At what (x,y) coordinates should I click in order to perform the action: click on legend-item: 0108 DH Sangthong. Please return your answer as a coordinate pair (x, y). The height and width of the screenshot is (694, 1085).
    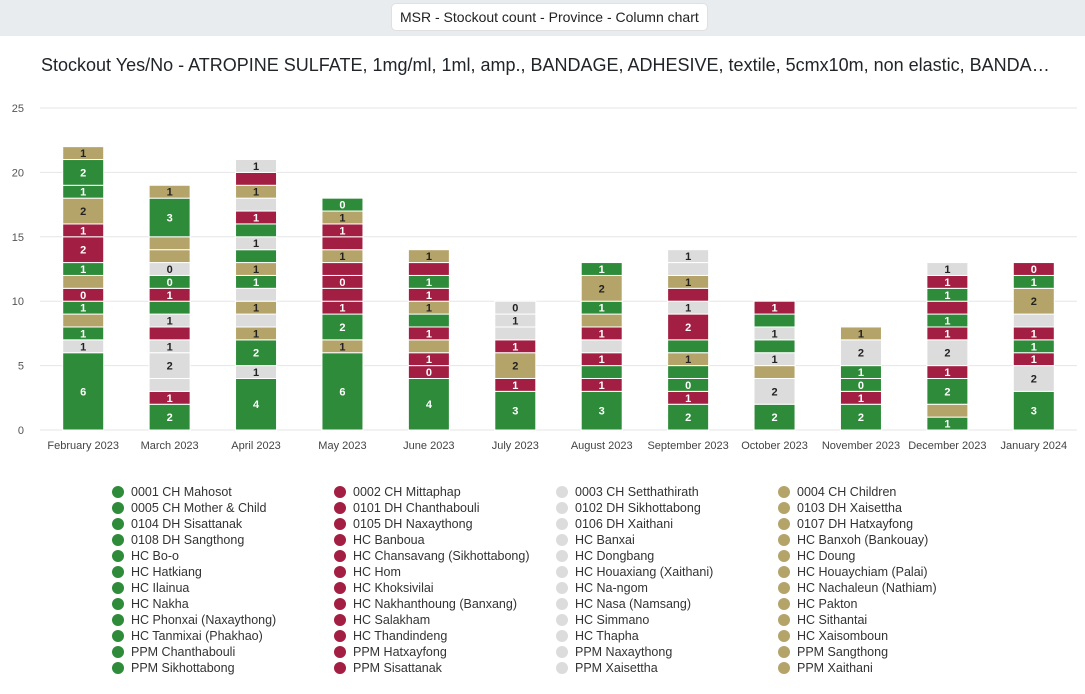
    Looking at the image, I should click on (223, 540).